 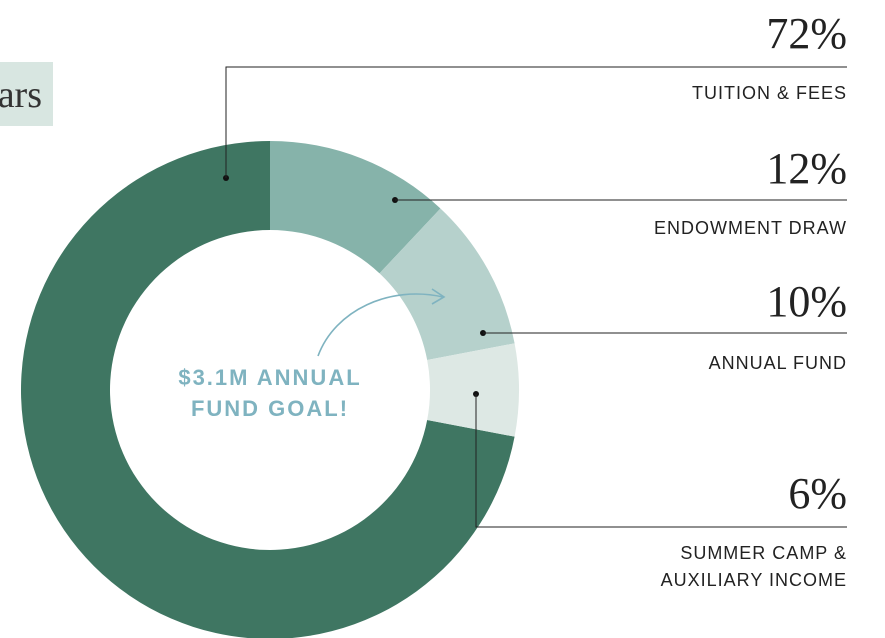 I want to click on tag-text: ars, so click(x=21, y=95).